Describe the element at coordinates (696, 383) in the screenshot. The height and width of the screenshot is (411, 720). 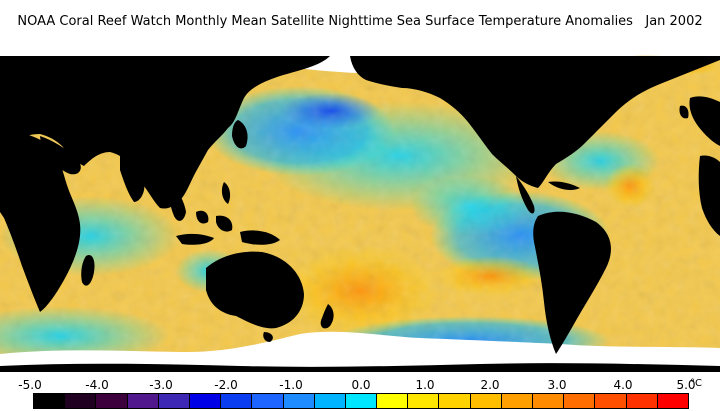
I see `legend-unit: °C` at that location.